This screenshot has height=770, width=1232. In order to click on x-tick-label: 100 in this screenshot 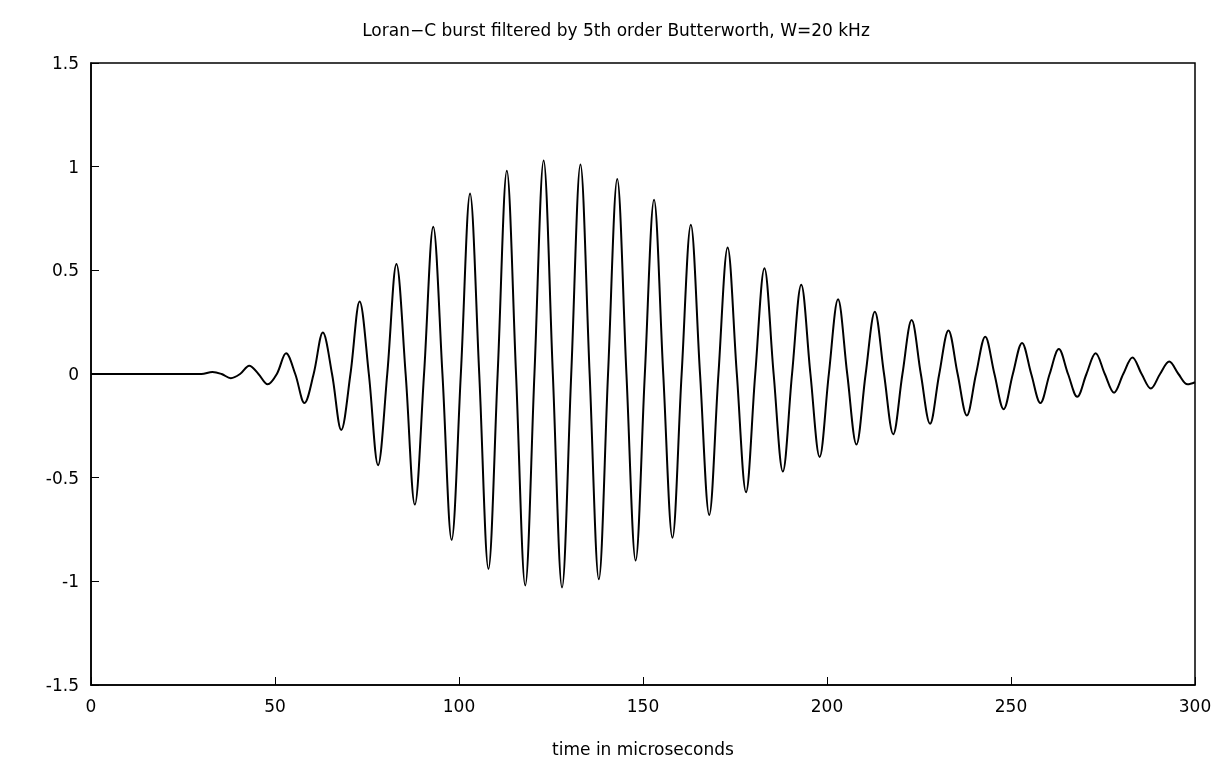, I will do `click(459, 705)`.